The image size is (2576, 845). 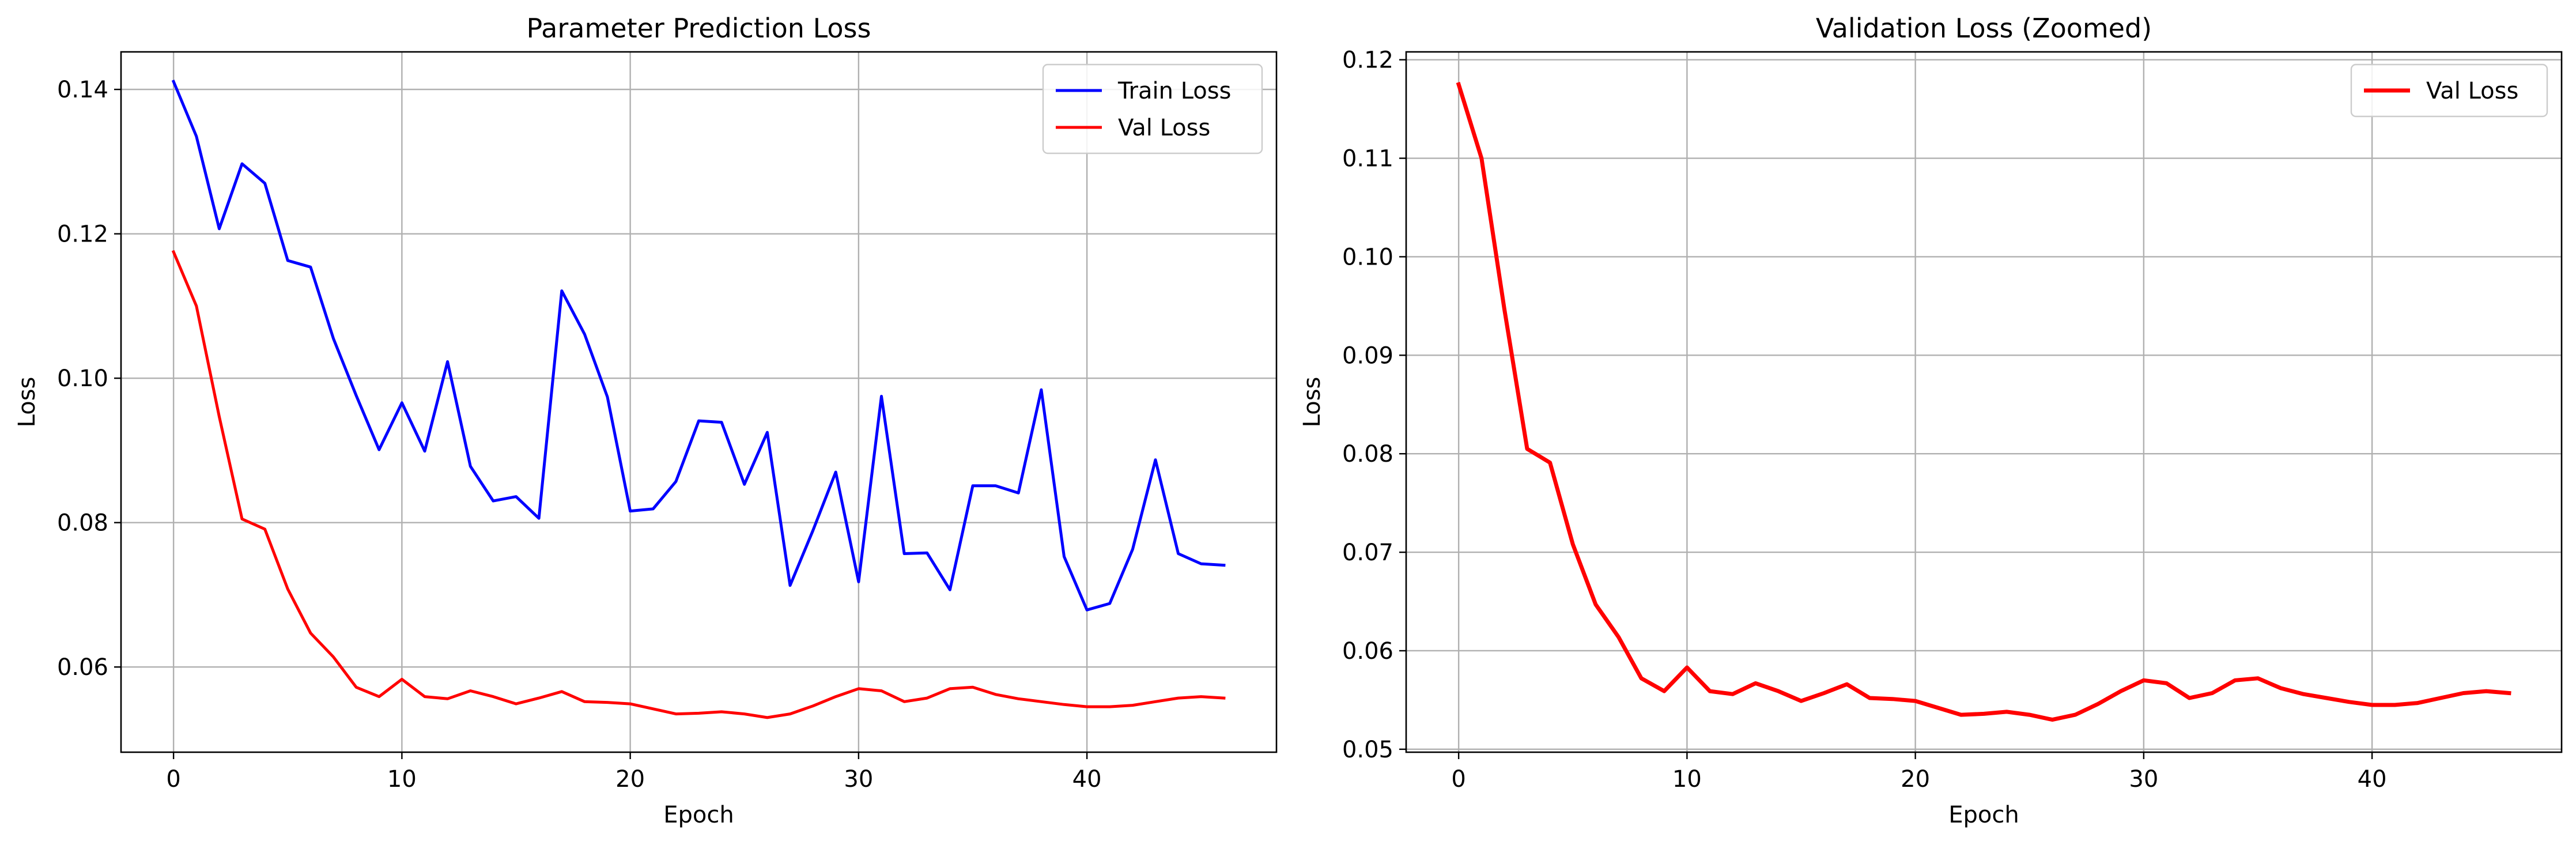 I want to click on chart-title: Parameter Prediction Loss, so click(x=699, y=28).